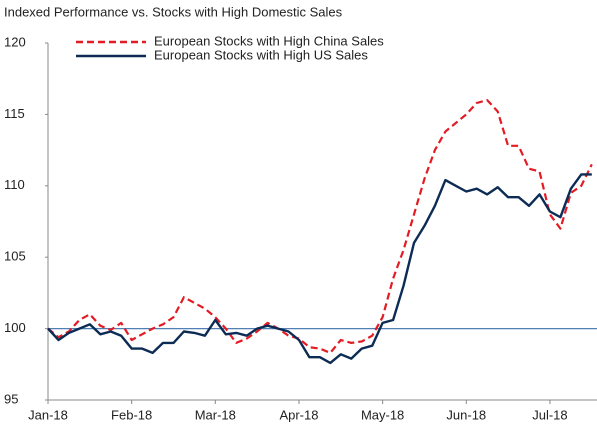 Image resolution: width=597 pixels, height=425 pixels. I want to click on y-tick-label: 120, so click(15, 41).